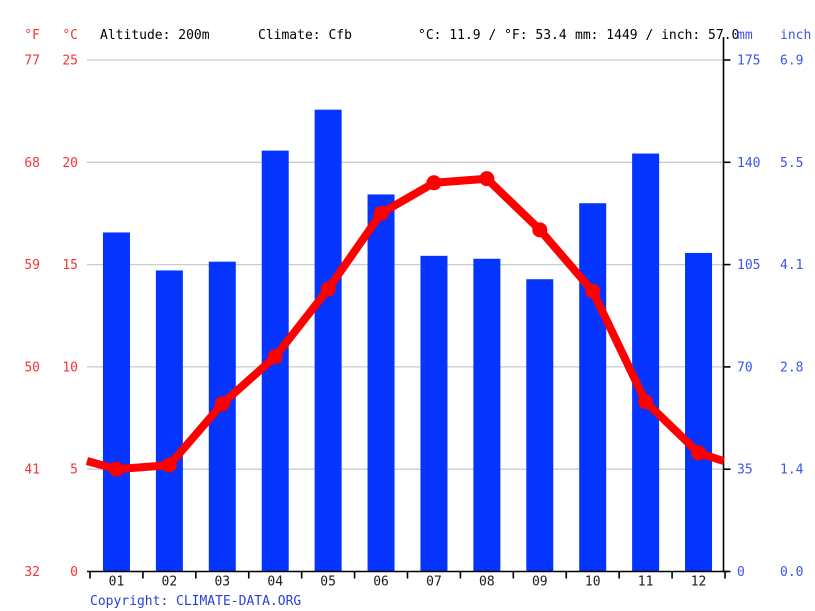  I want to click on month-label-12: 12, so click(699, 582).